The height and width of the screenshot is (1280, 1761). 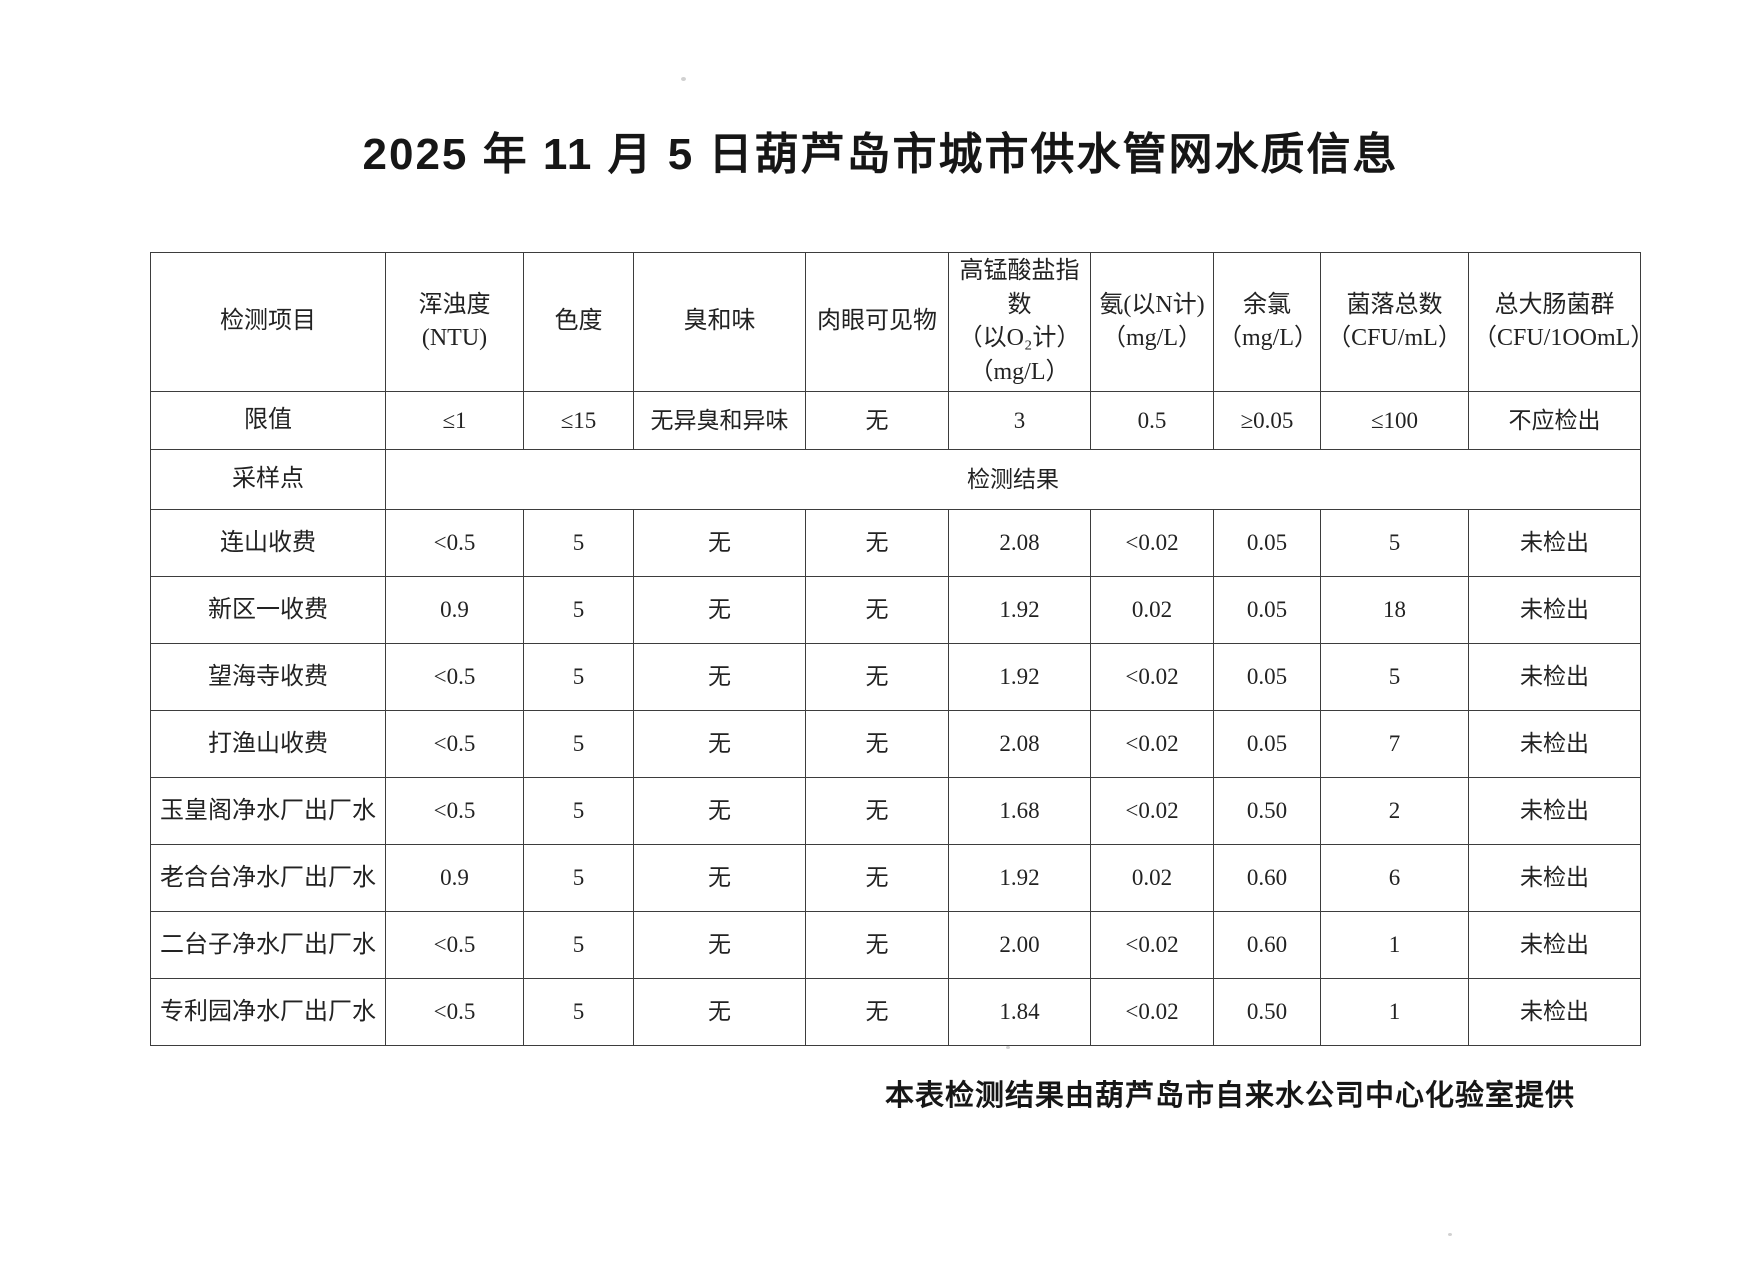 I want to click on result-cell: 6, so click(x=1394, y=878).